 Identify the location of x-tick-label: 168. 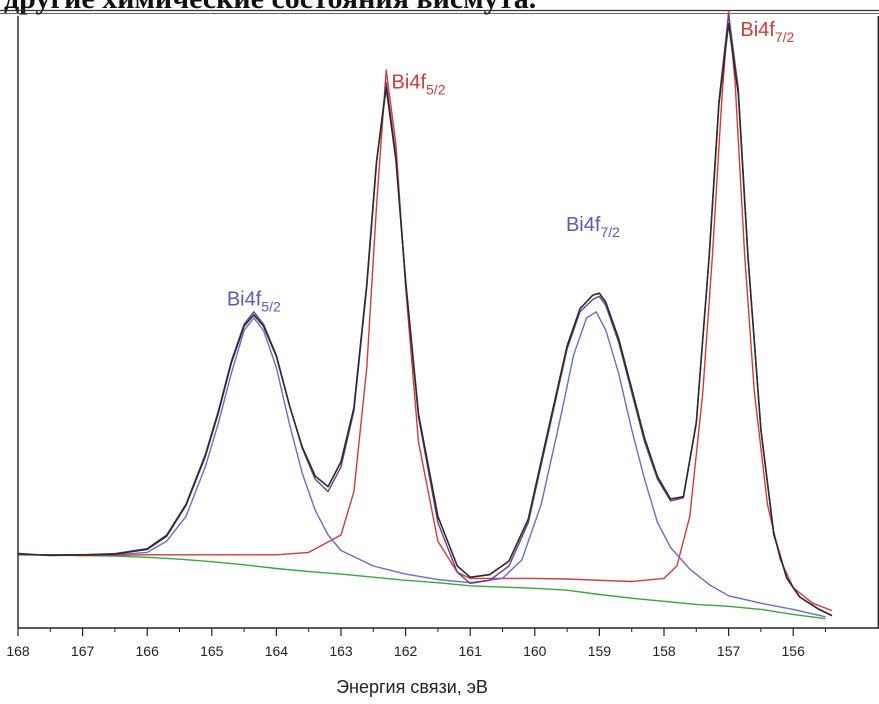
(18, 651).